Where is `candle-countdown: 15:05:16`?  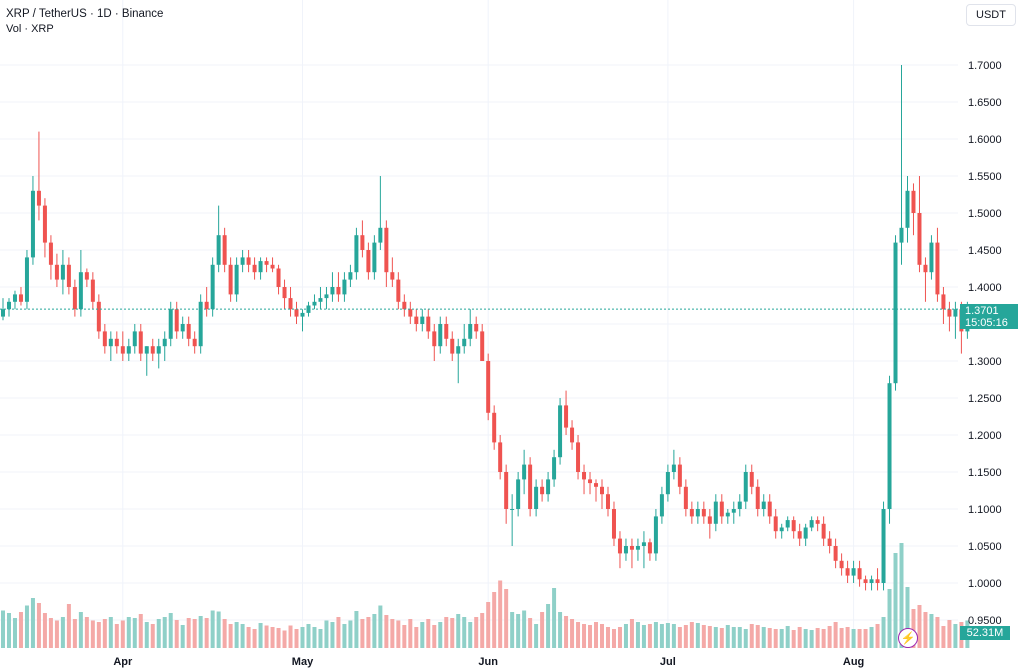
candle-countdown: 15:05:16 is located at coordinates (986, 323).